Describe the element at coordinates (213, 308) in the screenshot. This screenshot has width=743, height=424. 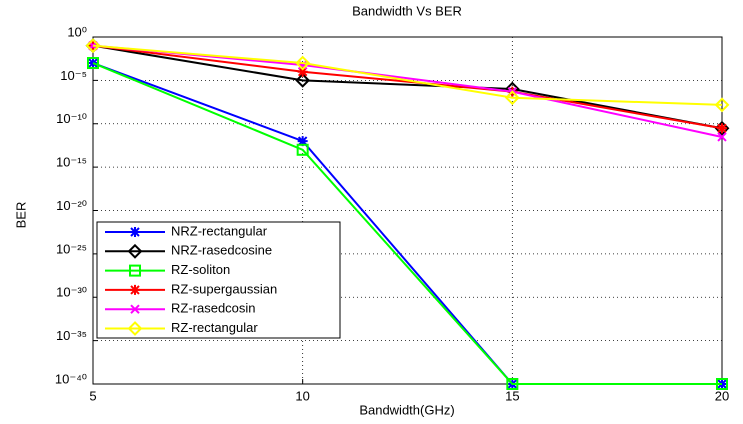
I see `legend-label: RZ-rasedcosin` at that location.